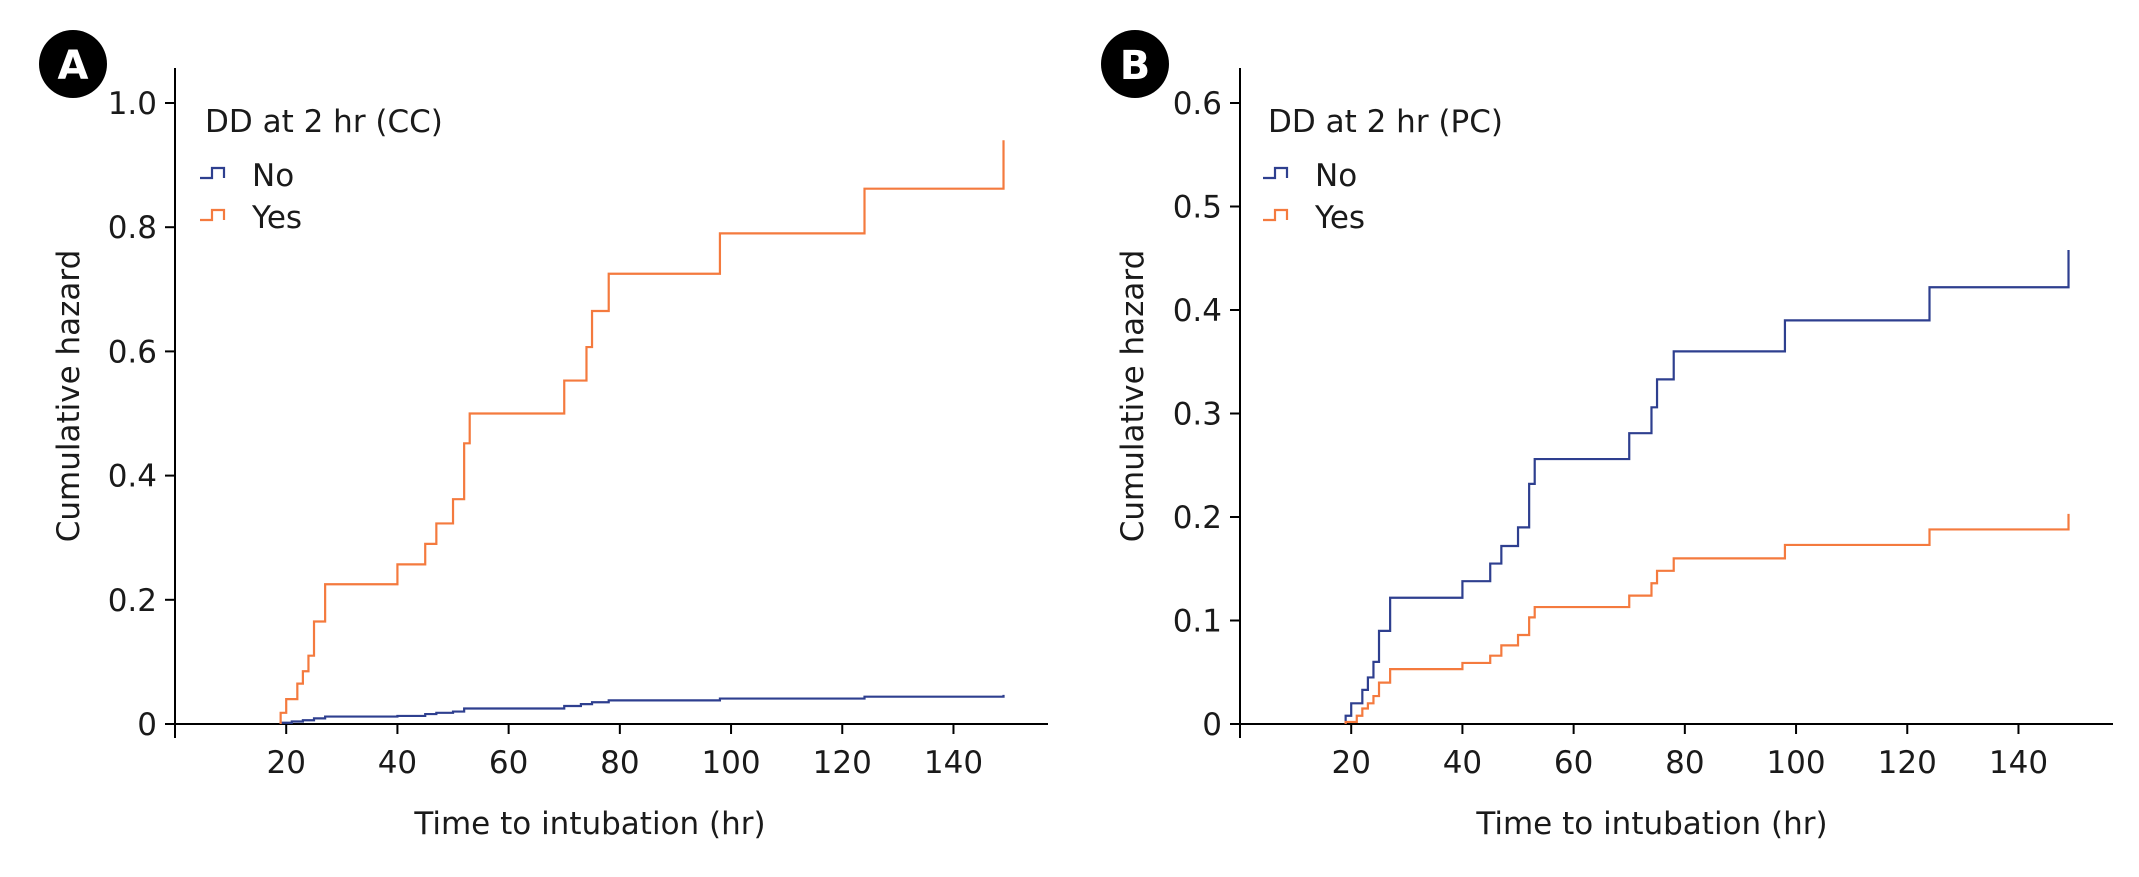 The width and height of the screenshot is (2139, 877). I want to click on panel-badge-a, so click(73, 64).